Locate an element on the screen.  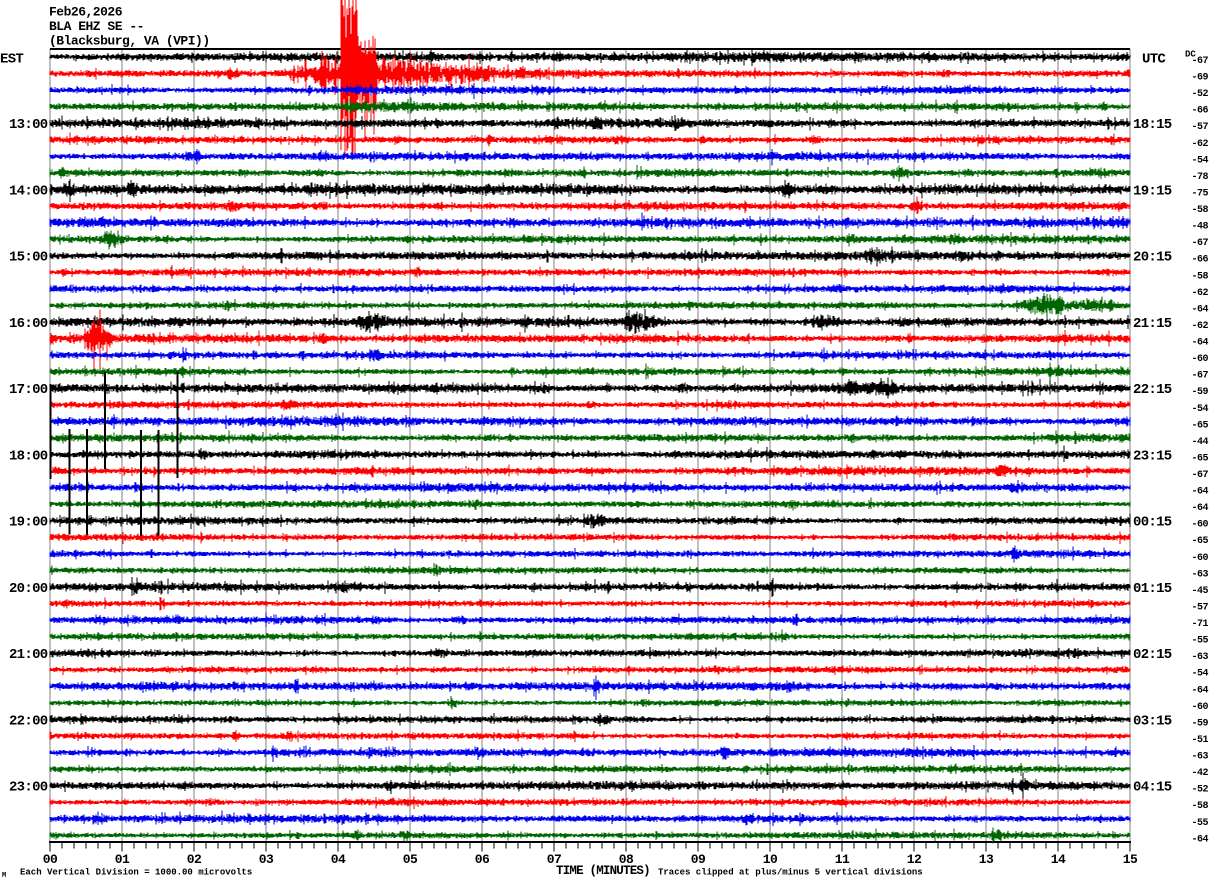
svg-text: -48 is located at coordinates (1199, 227).